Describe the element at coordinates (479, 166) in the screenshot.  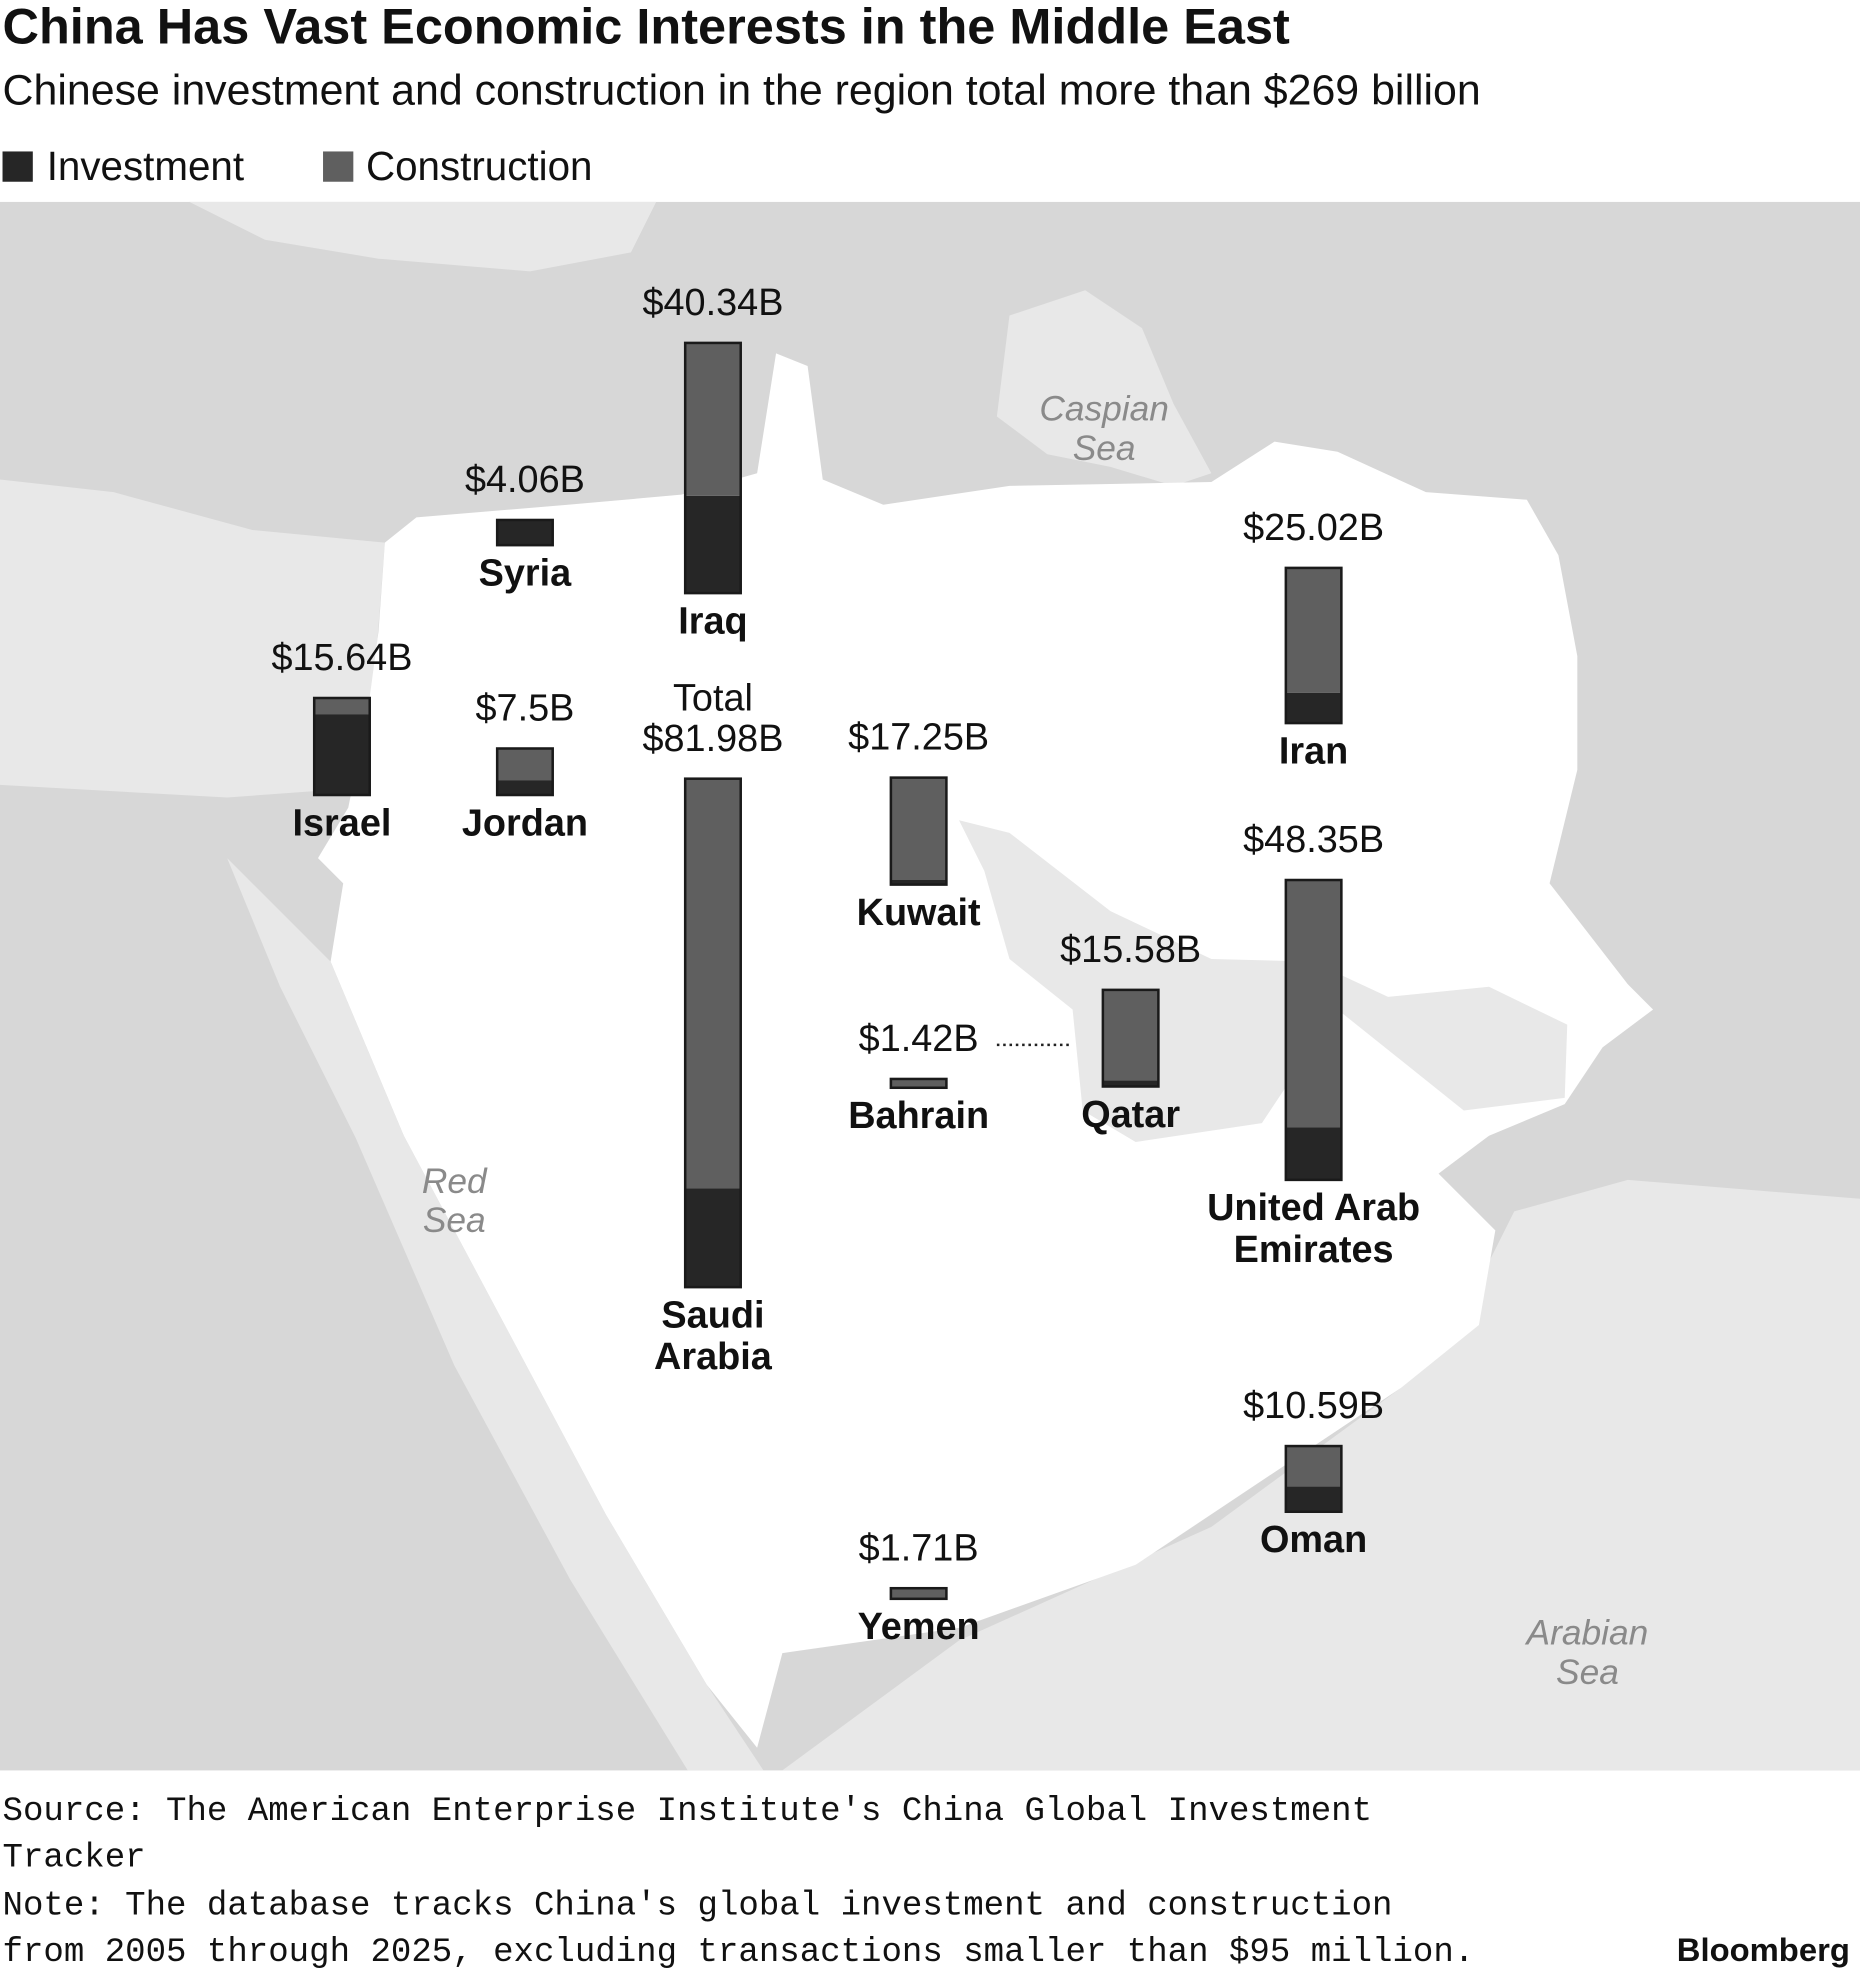
I see `legend-label: Construction` at that location.